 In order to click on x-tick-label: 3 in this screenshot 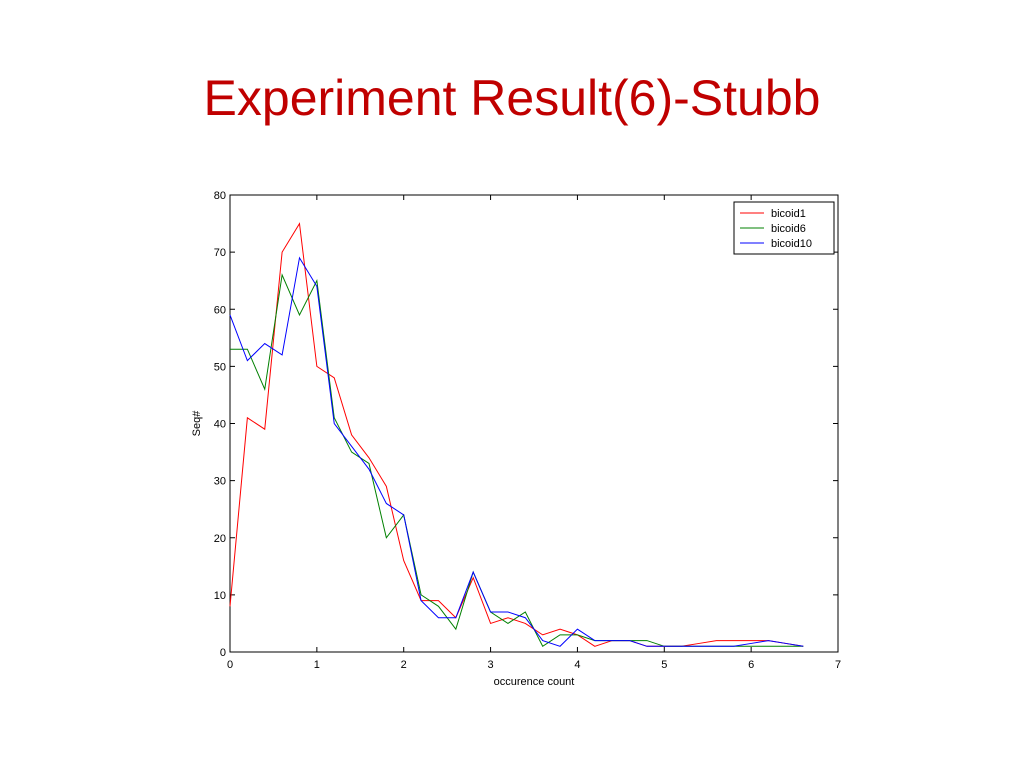, I will do `click(491, 665)`.